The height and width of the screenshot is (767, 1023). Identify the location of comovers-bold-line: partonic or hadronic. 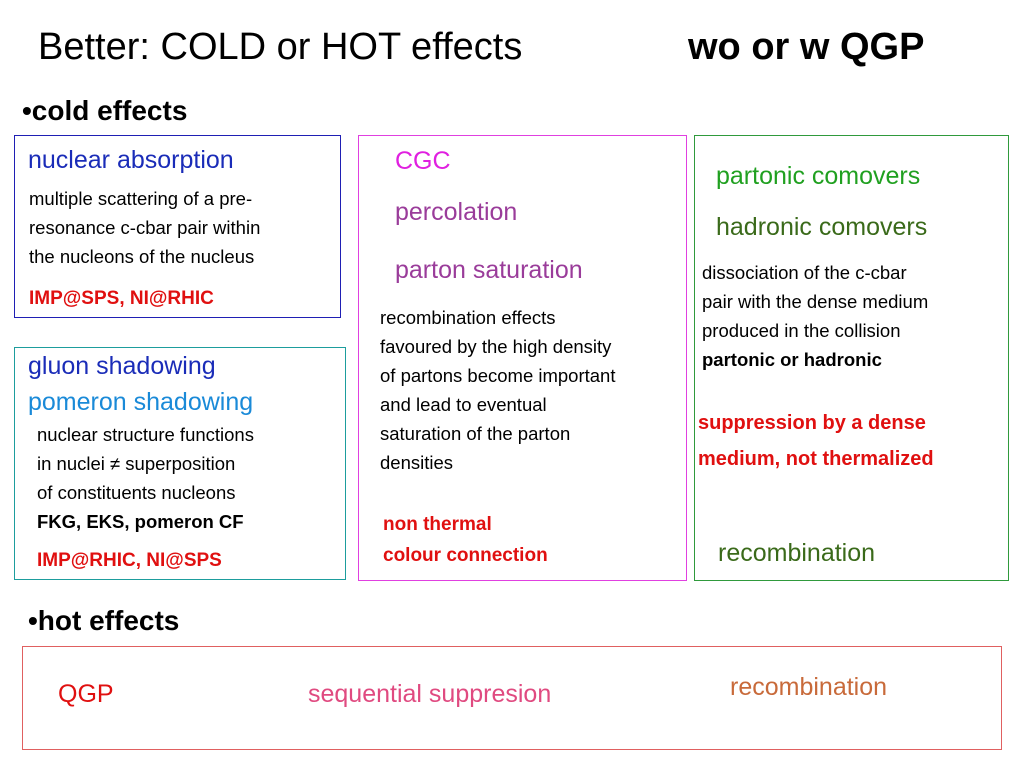
(792, 359).